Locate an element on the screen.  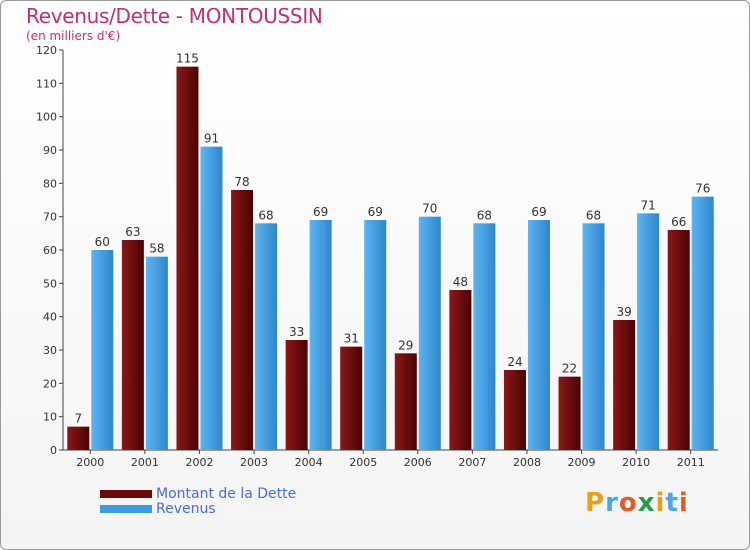
y-tick-label: 70 is located at coordinates (50, 217).